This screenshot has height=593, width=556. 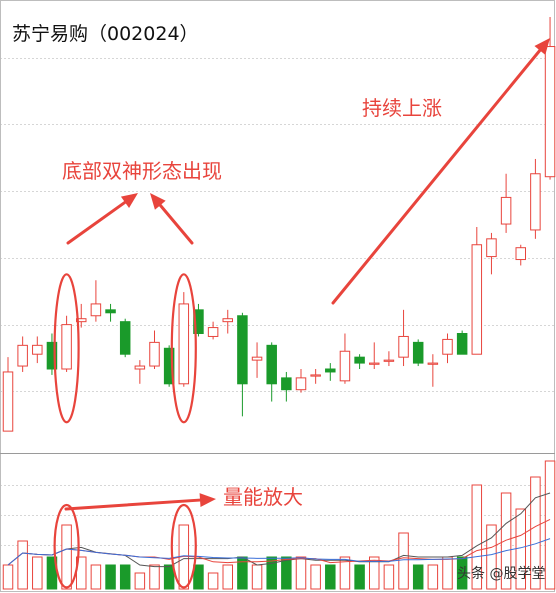 What do you see at coordinates (279, 530) in the screenshot?
I see `moving-averages` at bounding box center [279, 530].